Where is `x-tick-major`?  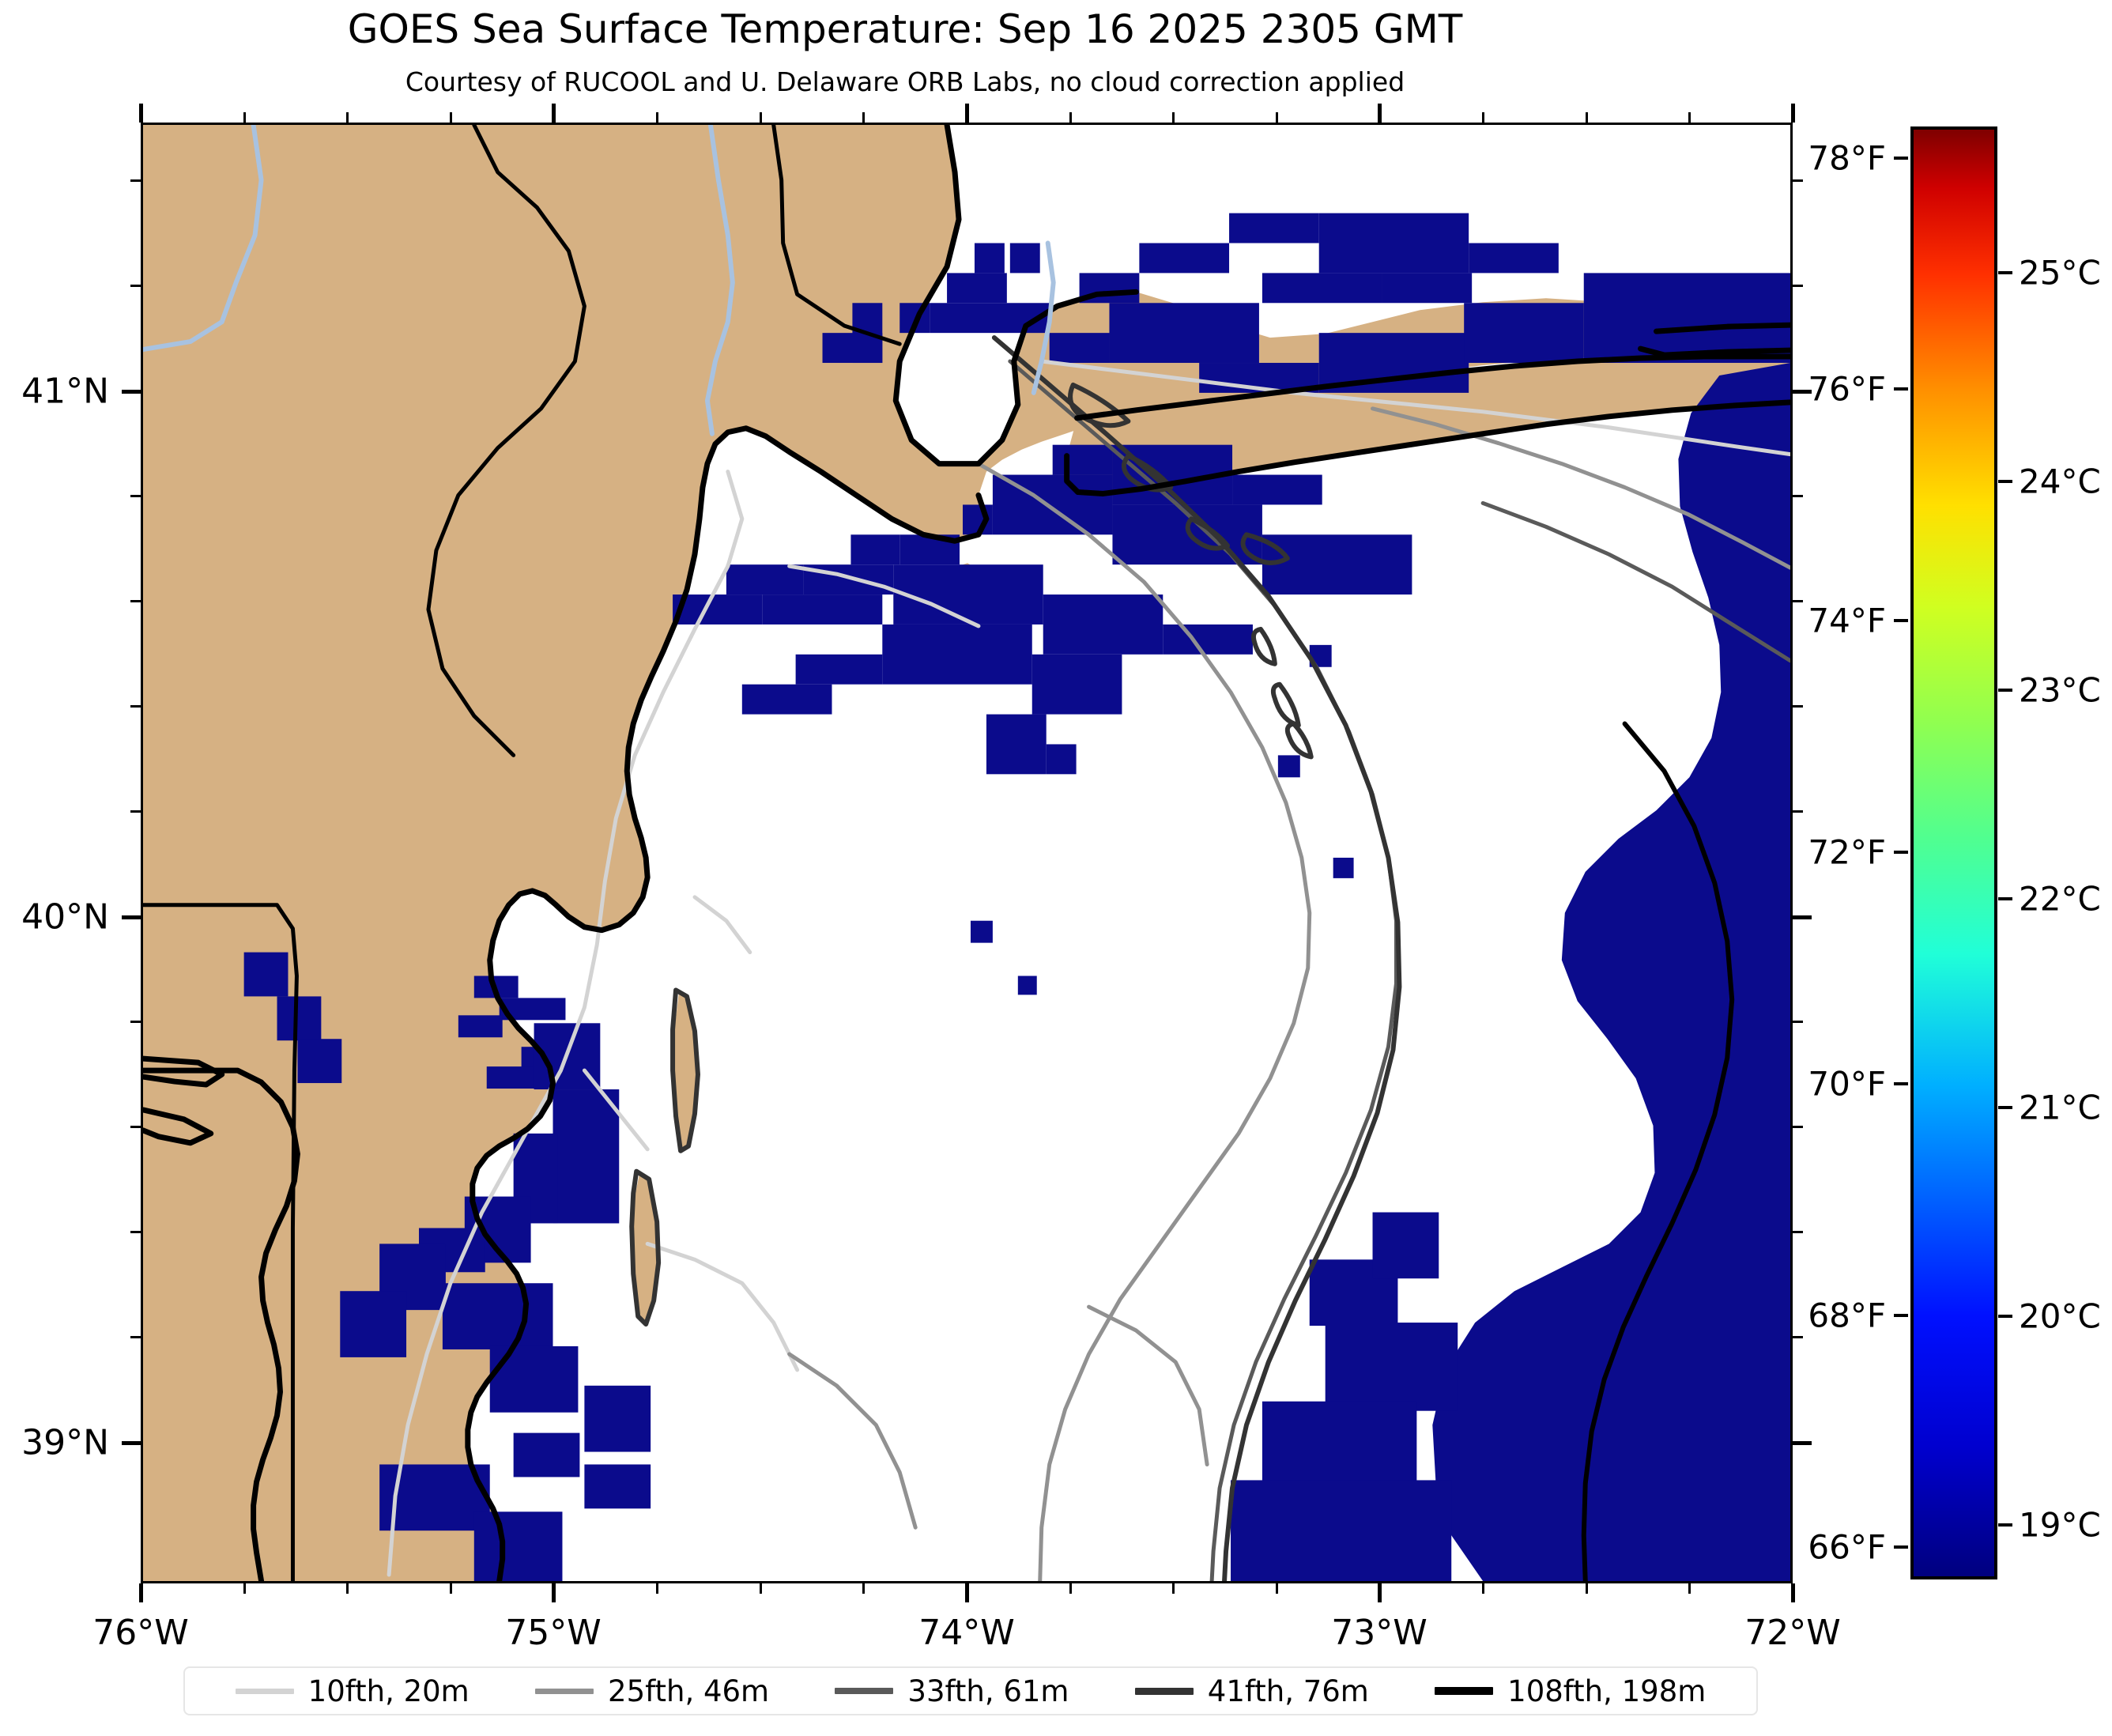 x-tick-major is located at coordinates (554, 1592).